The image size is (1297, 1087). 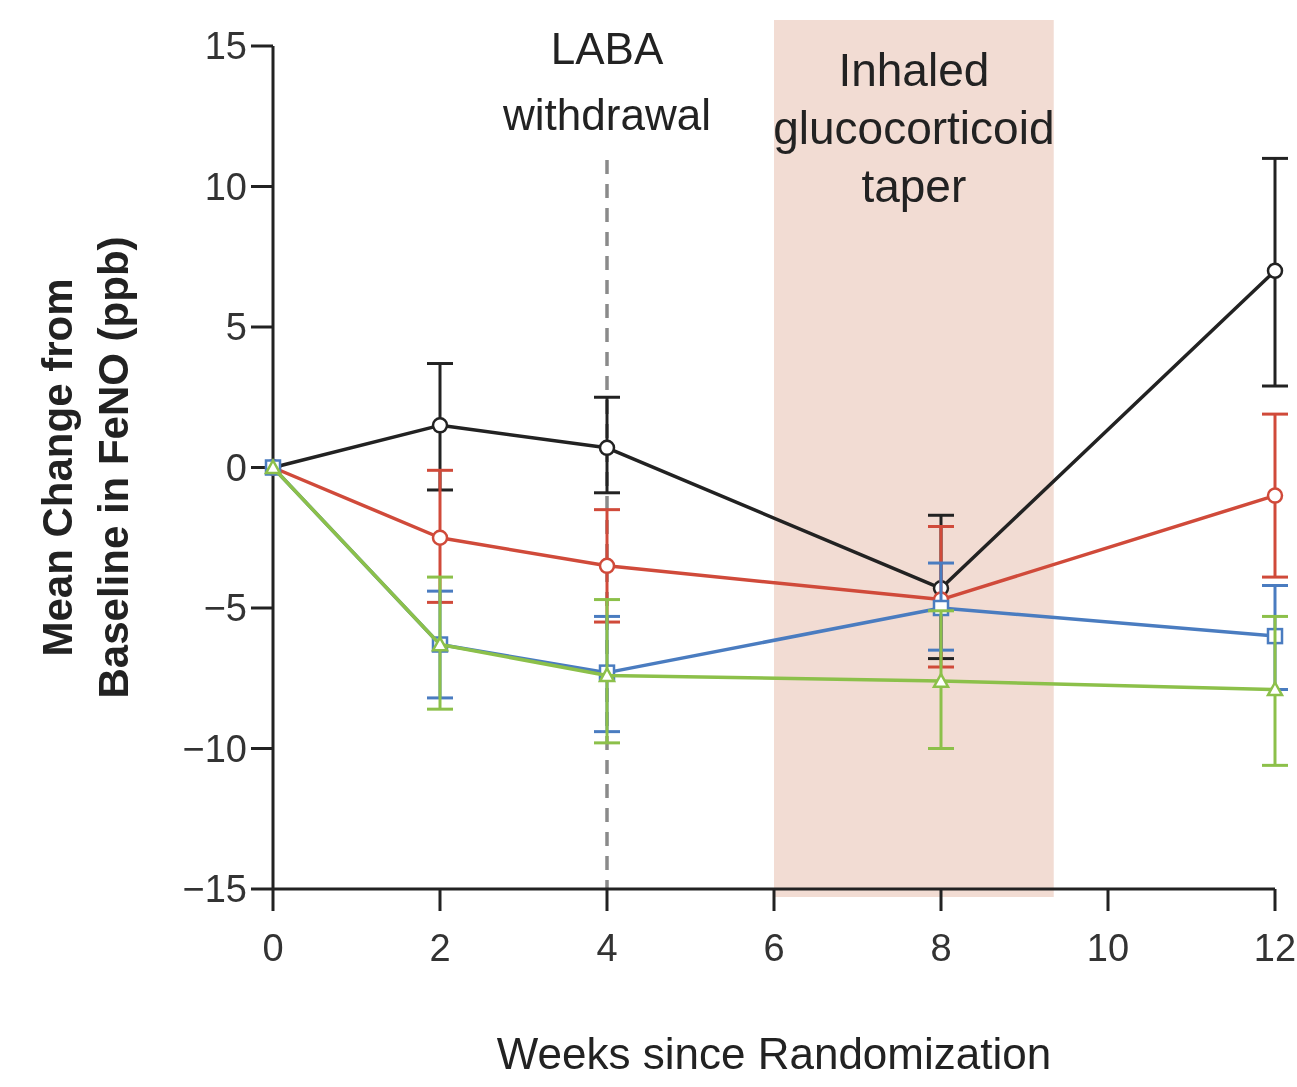 I want to click on y-tick-label: −5, so click(x=225, y=608).